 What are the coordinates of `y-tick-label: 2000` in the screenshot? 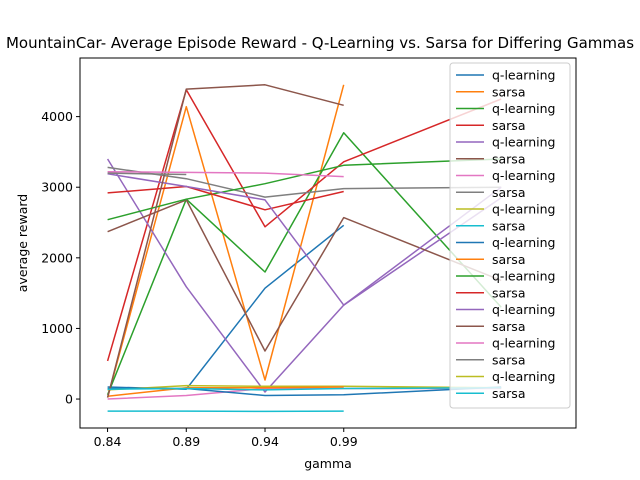 It's located at (57, 257).